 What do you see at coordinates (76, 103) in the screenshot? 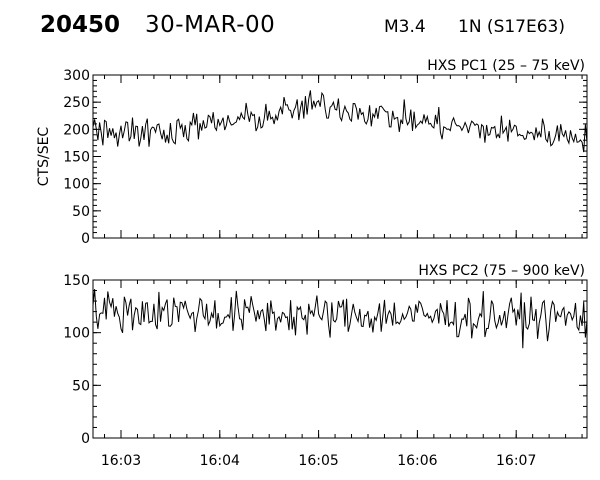
I see `y-tick-label-pc1: 250` at bounding box center [76, 103].